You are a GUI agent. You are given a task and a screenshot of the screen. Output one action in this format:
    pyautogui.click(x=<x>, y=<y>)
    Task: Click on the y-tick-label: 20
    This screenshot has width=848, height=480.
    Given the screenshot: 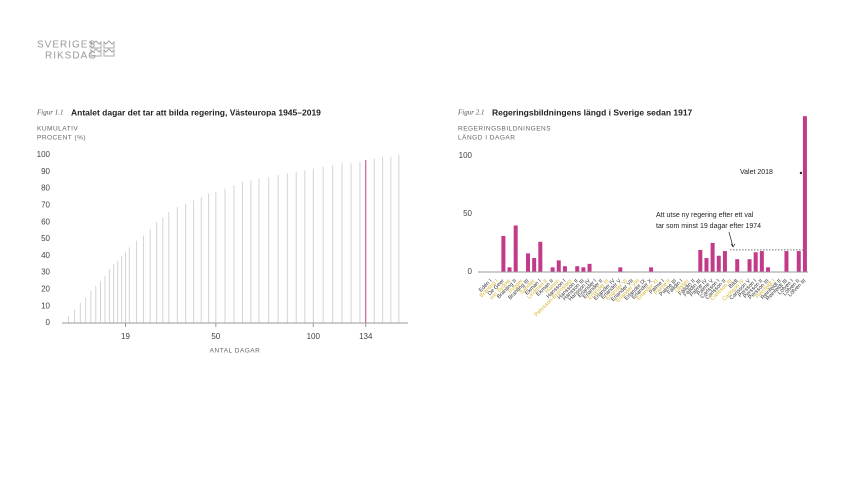 What is the action you would take?
    pyautogui.click(x=45, y=289)
    